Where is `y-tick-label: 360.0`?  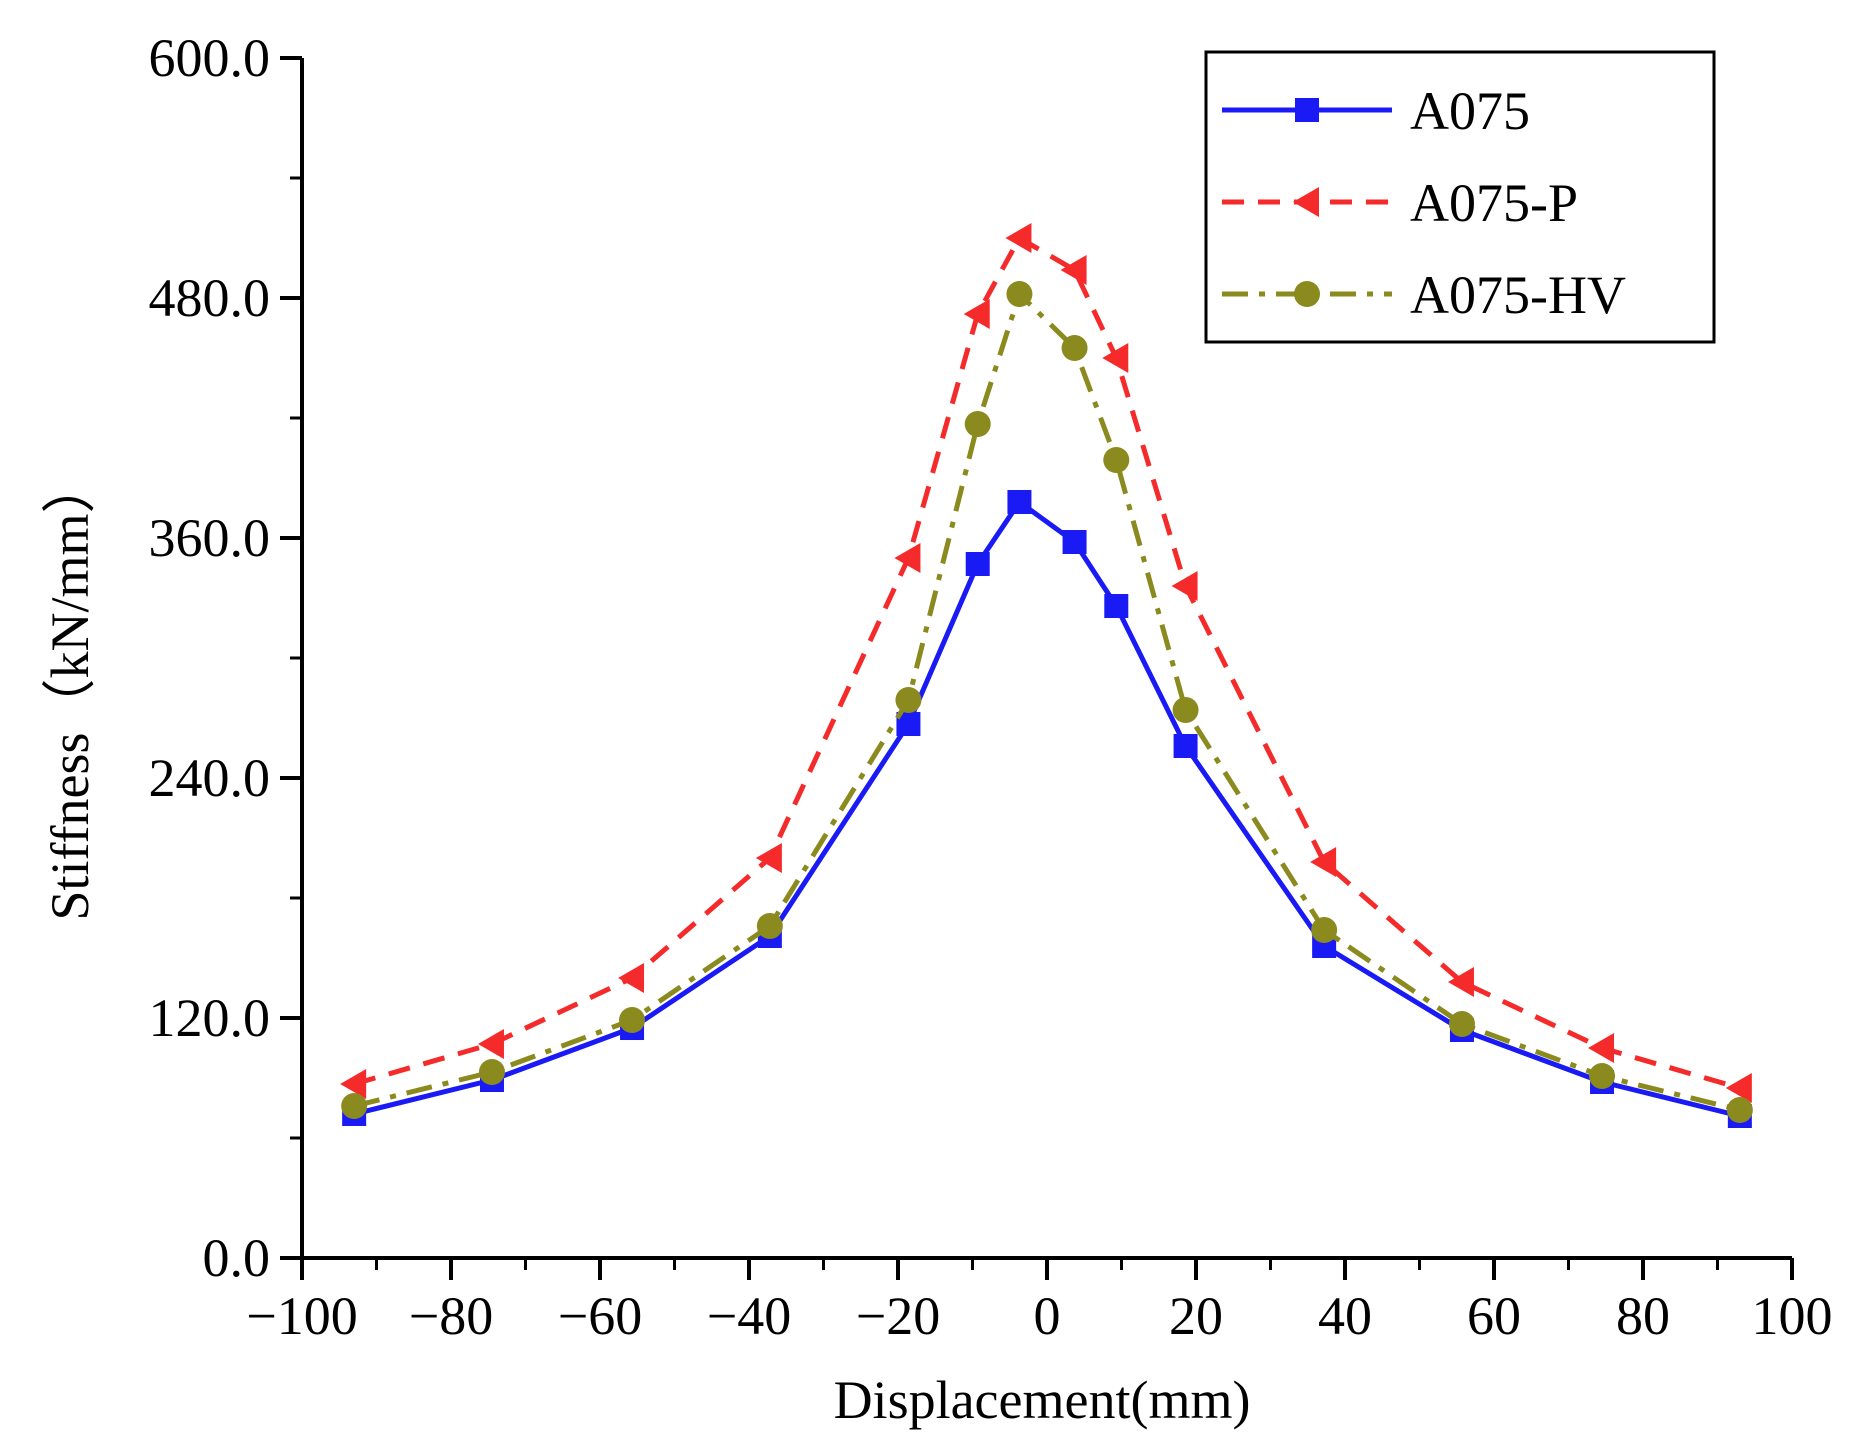
y-tick-label: 360.0 is located at coordinates (210, 538).